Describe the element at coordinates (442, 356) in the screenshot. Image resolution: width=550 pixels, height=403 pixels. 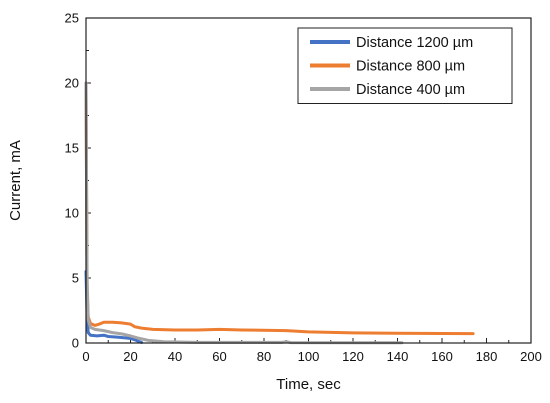
I see `x-tick-label: 160` at that location.